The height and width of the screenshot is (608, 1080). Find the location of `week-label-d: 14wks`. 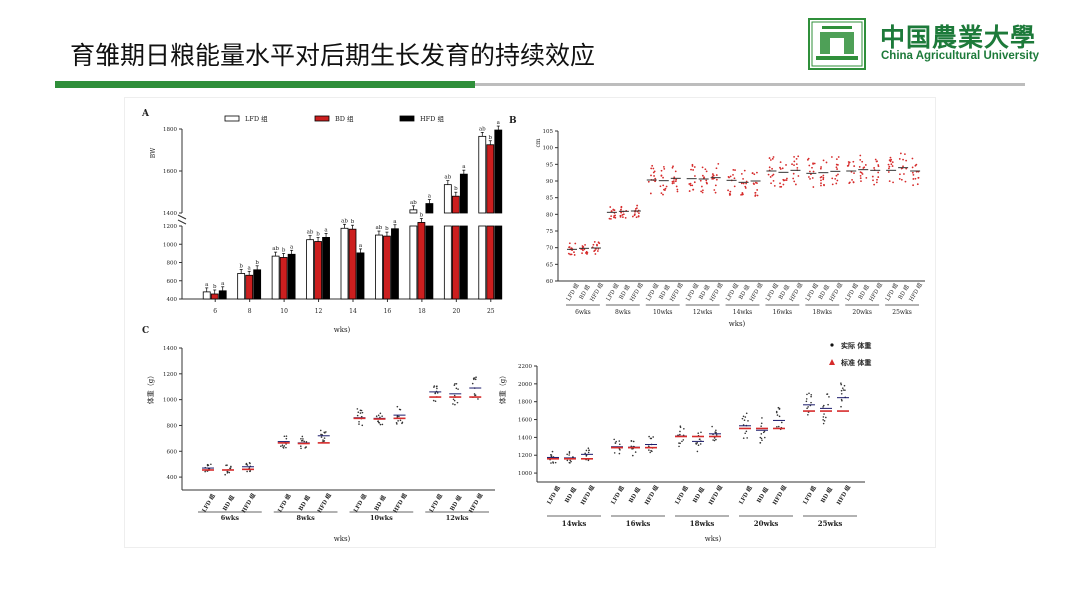

week-label-d: 14wks is located at coordinates (574, 523).